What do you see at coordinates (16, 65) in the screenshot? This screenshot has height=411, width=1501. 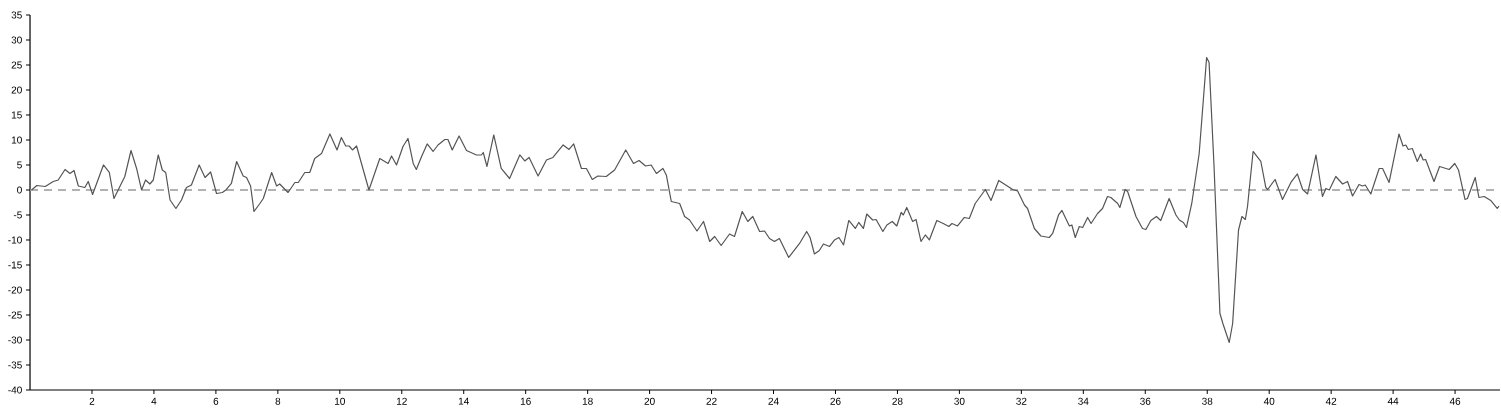 I see `y-tick-label: 25` at bounding box center [16, 65].